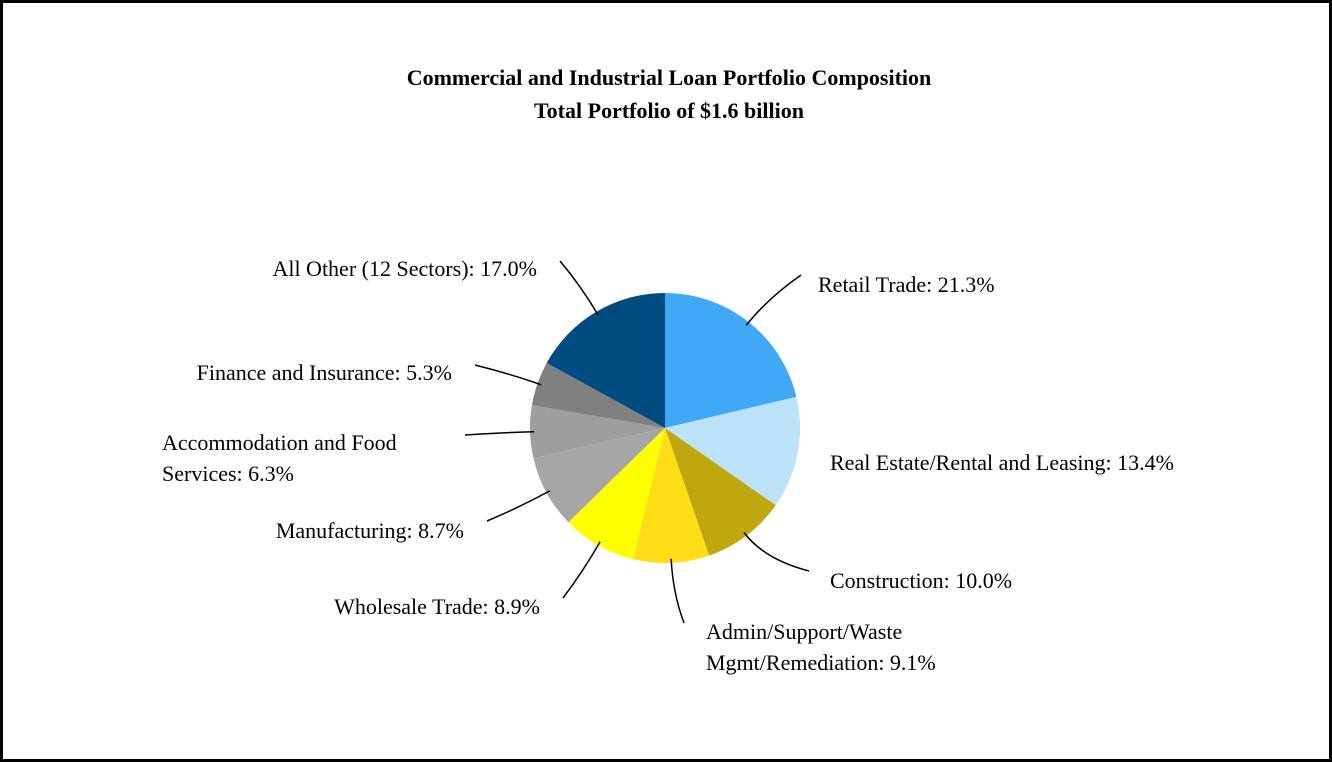  Describe the element at coordinates (1002, 462) in the screenshot. I see `slice-label: Real Estate/Rental and Leasing: 13.4%` at that location.